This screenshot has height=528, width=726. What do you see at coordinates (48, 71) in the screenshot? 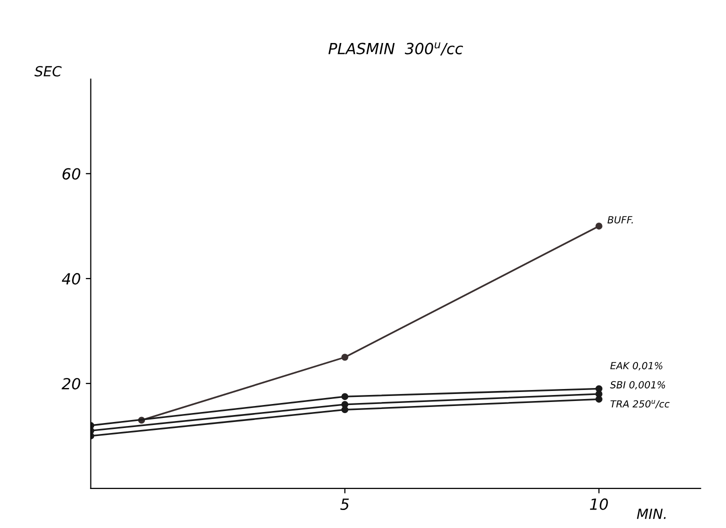
I see `y-axis-title: SEC` at bounding box center [48, 71].